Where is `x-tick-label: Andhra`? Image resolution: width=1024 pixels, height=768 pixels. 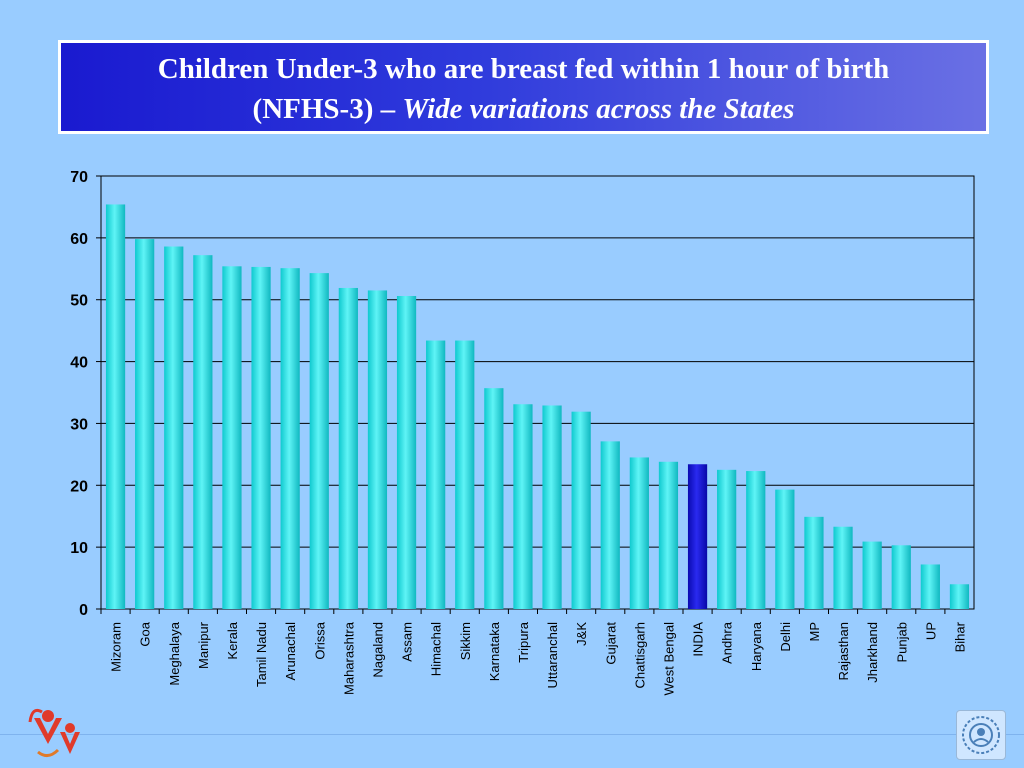
x-tick-label: Andhra is located at coordinates (727, 642).